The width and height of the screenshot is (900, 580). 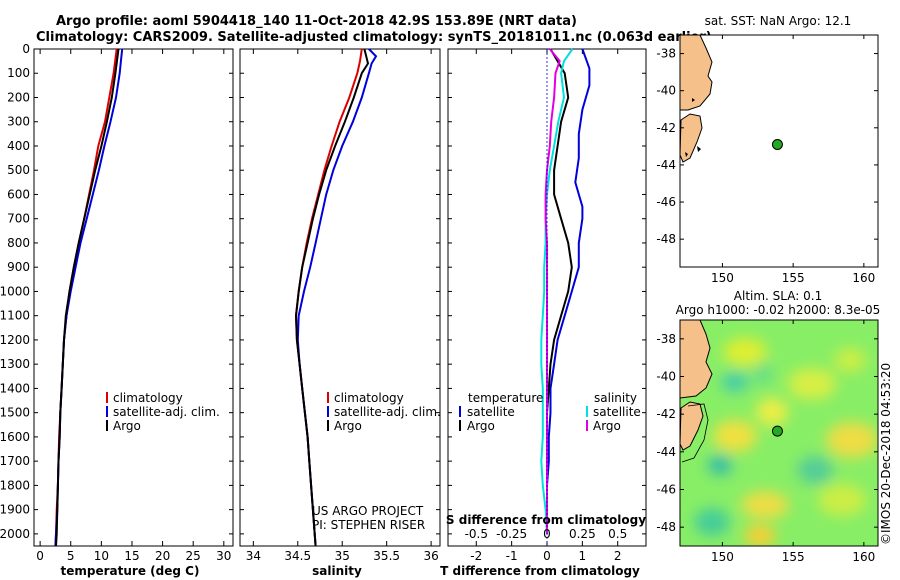 What do you see at coordinates (512, 556) in the screenshot?
I see `x-tick-label: -1` at bounding box center [512, 556].